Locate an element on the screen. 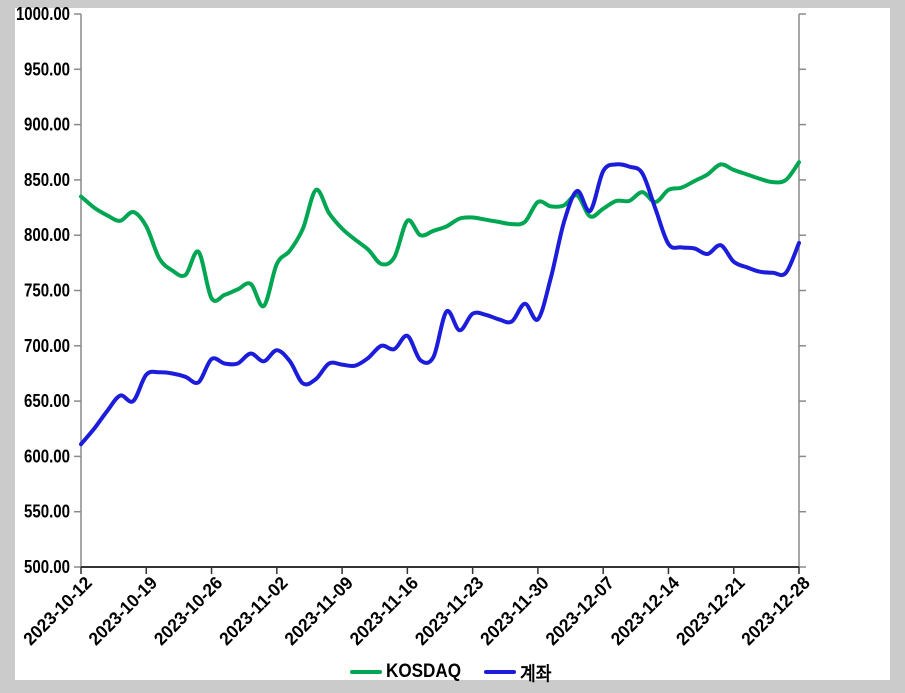 This screenshot has height=693, width=905. x-tick-label: 2023-10-26 is located at coordinates (188, 611).